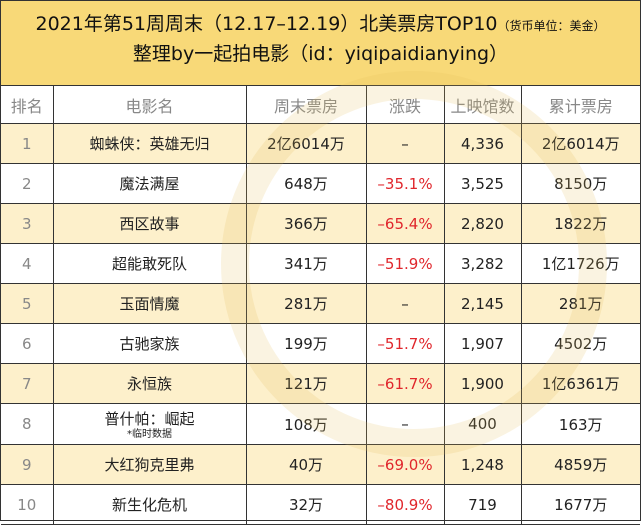  What do you see at coordinates (27, 303) in the screenshot?
I see `cell-rank: 5` at bounding box center [27, 303].